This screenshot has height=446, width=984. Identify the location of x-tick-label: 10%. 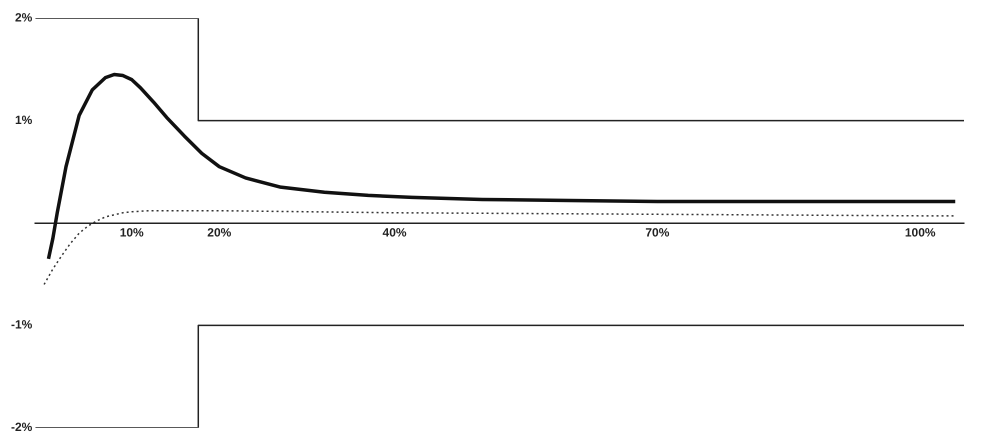
(132, 233).